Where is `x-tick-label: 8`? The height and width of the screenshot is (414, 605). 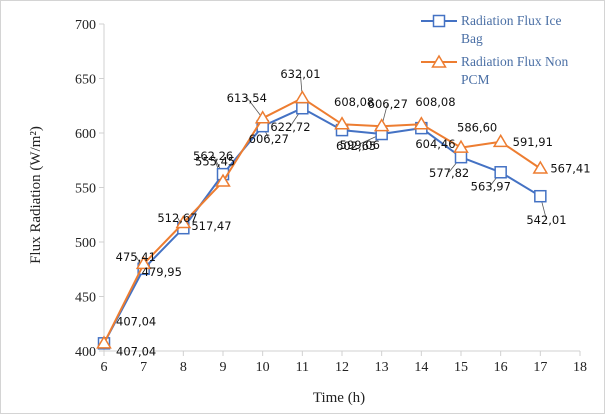 x-tick-label: 8 is located at coordinates (183, 367).